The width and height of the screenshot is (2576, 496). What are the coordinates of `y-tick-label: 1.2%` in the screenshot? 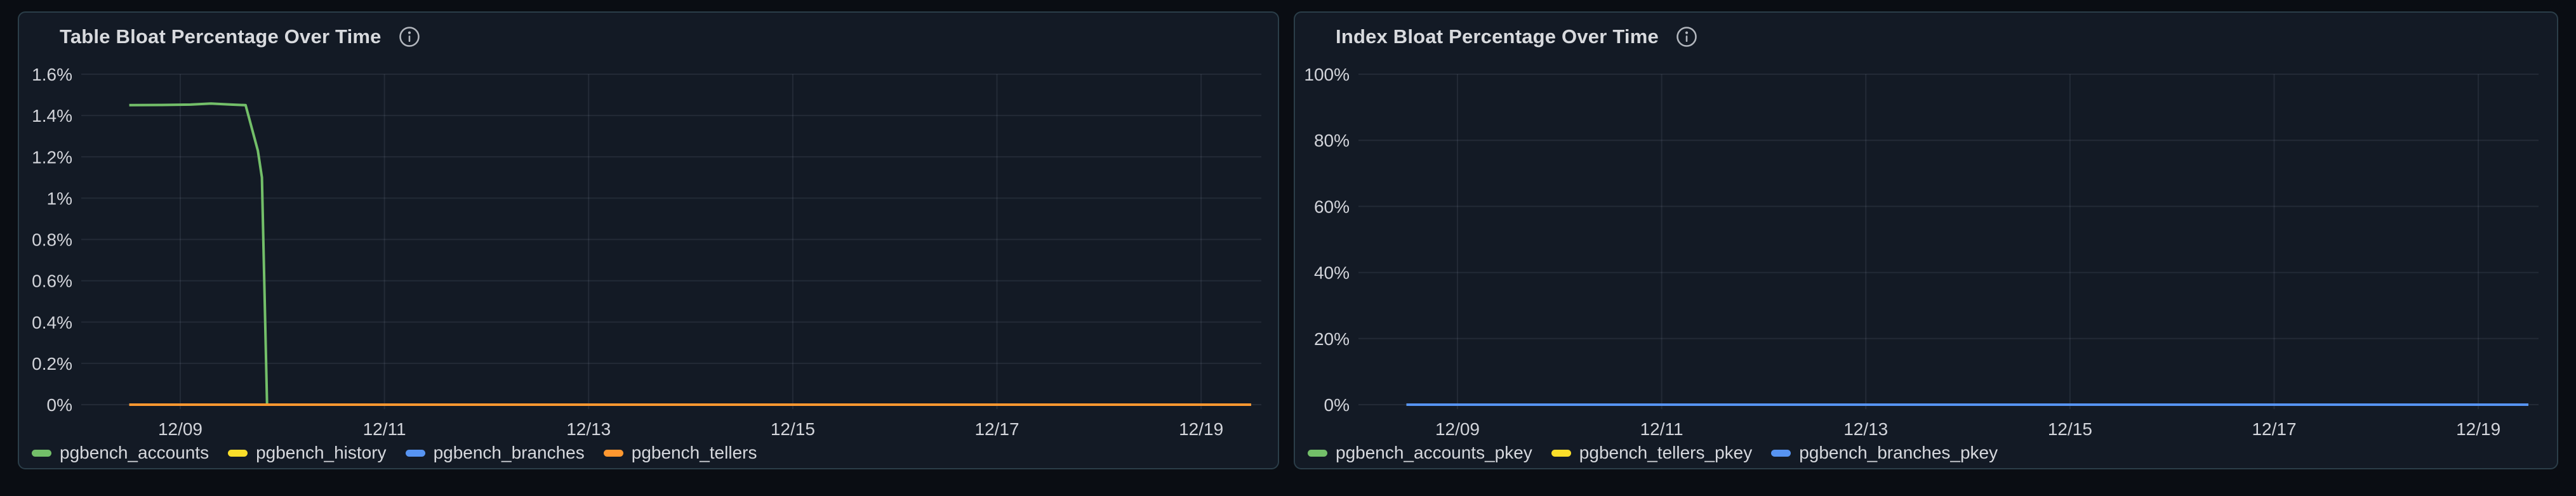 It's located at (52, 157).